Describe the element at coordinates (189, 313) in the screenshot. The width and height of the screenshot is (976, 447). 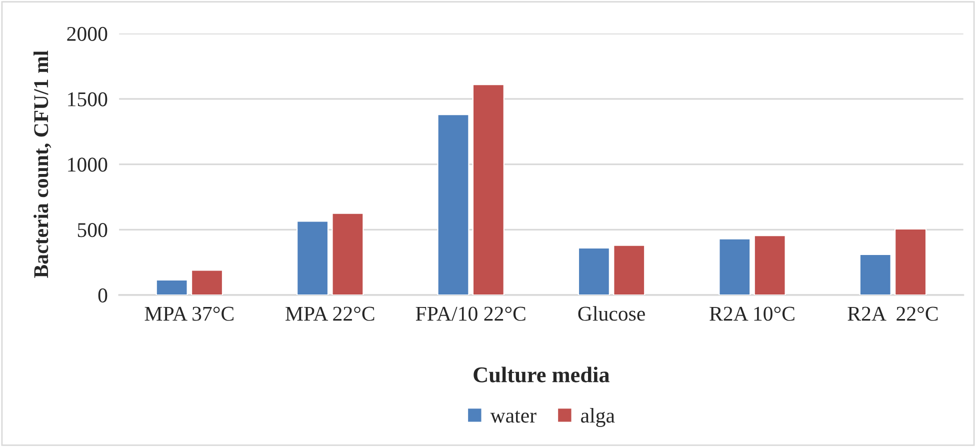
I see `x-tick-label: MPA 37°C` at that location.